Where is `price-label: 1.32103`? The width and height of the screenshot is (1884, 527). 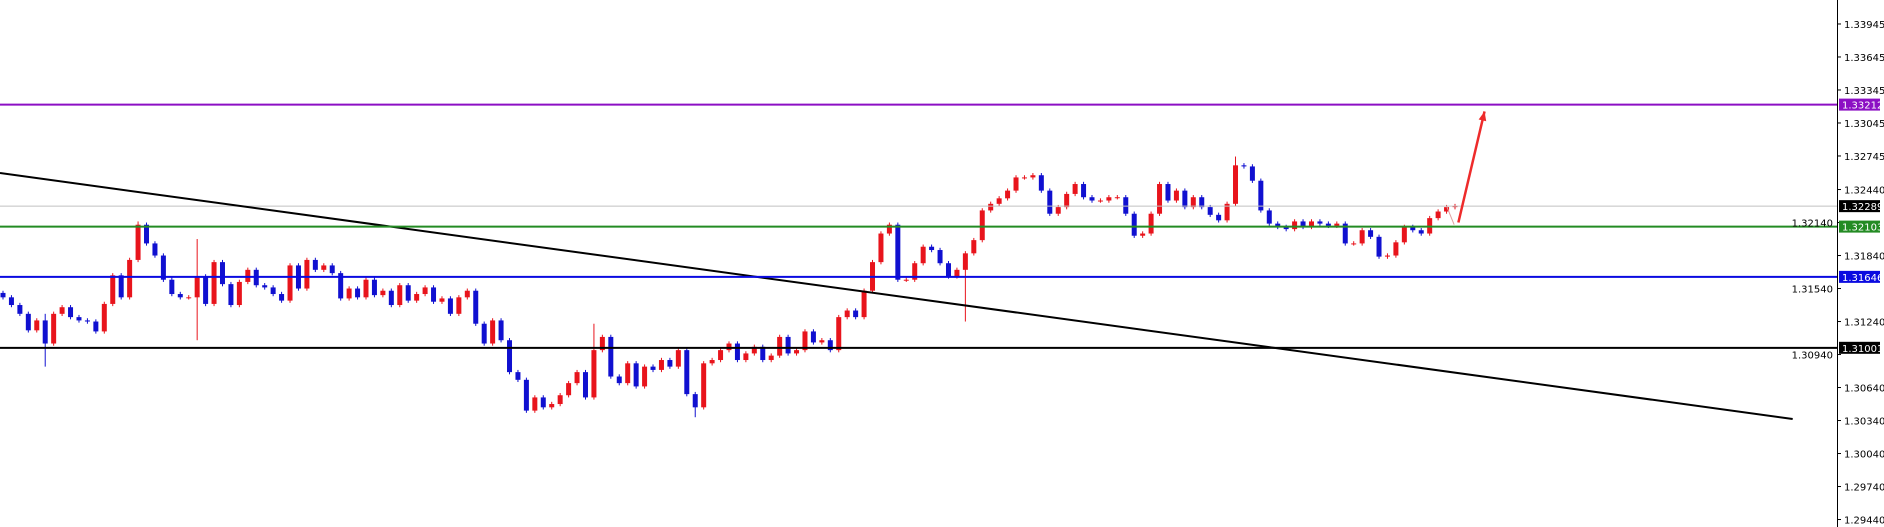 price-label: 1.32103 is located at coordinates (1862, 228).